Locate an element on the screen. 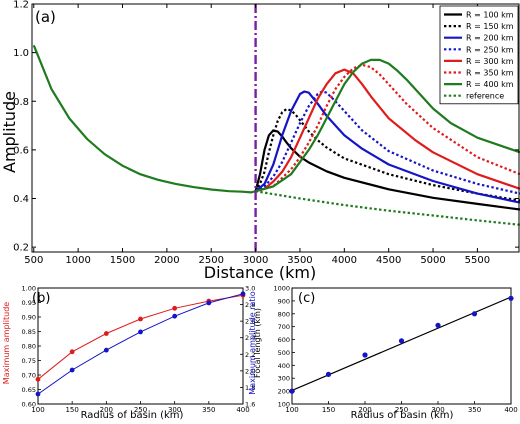 This screenshot has height=424, width=520. panel-c-y-tick-label: 700 is located at coordinates (284, 327).